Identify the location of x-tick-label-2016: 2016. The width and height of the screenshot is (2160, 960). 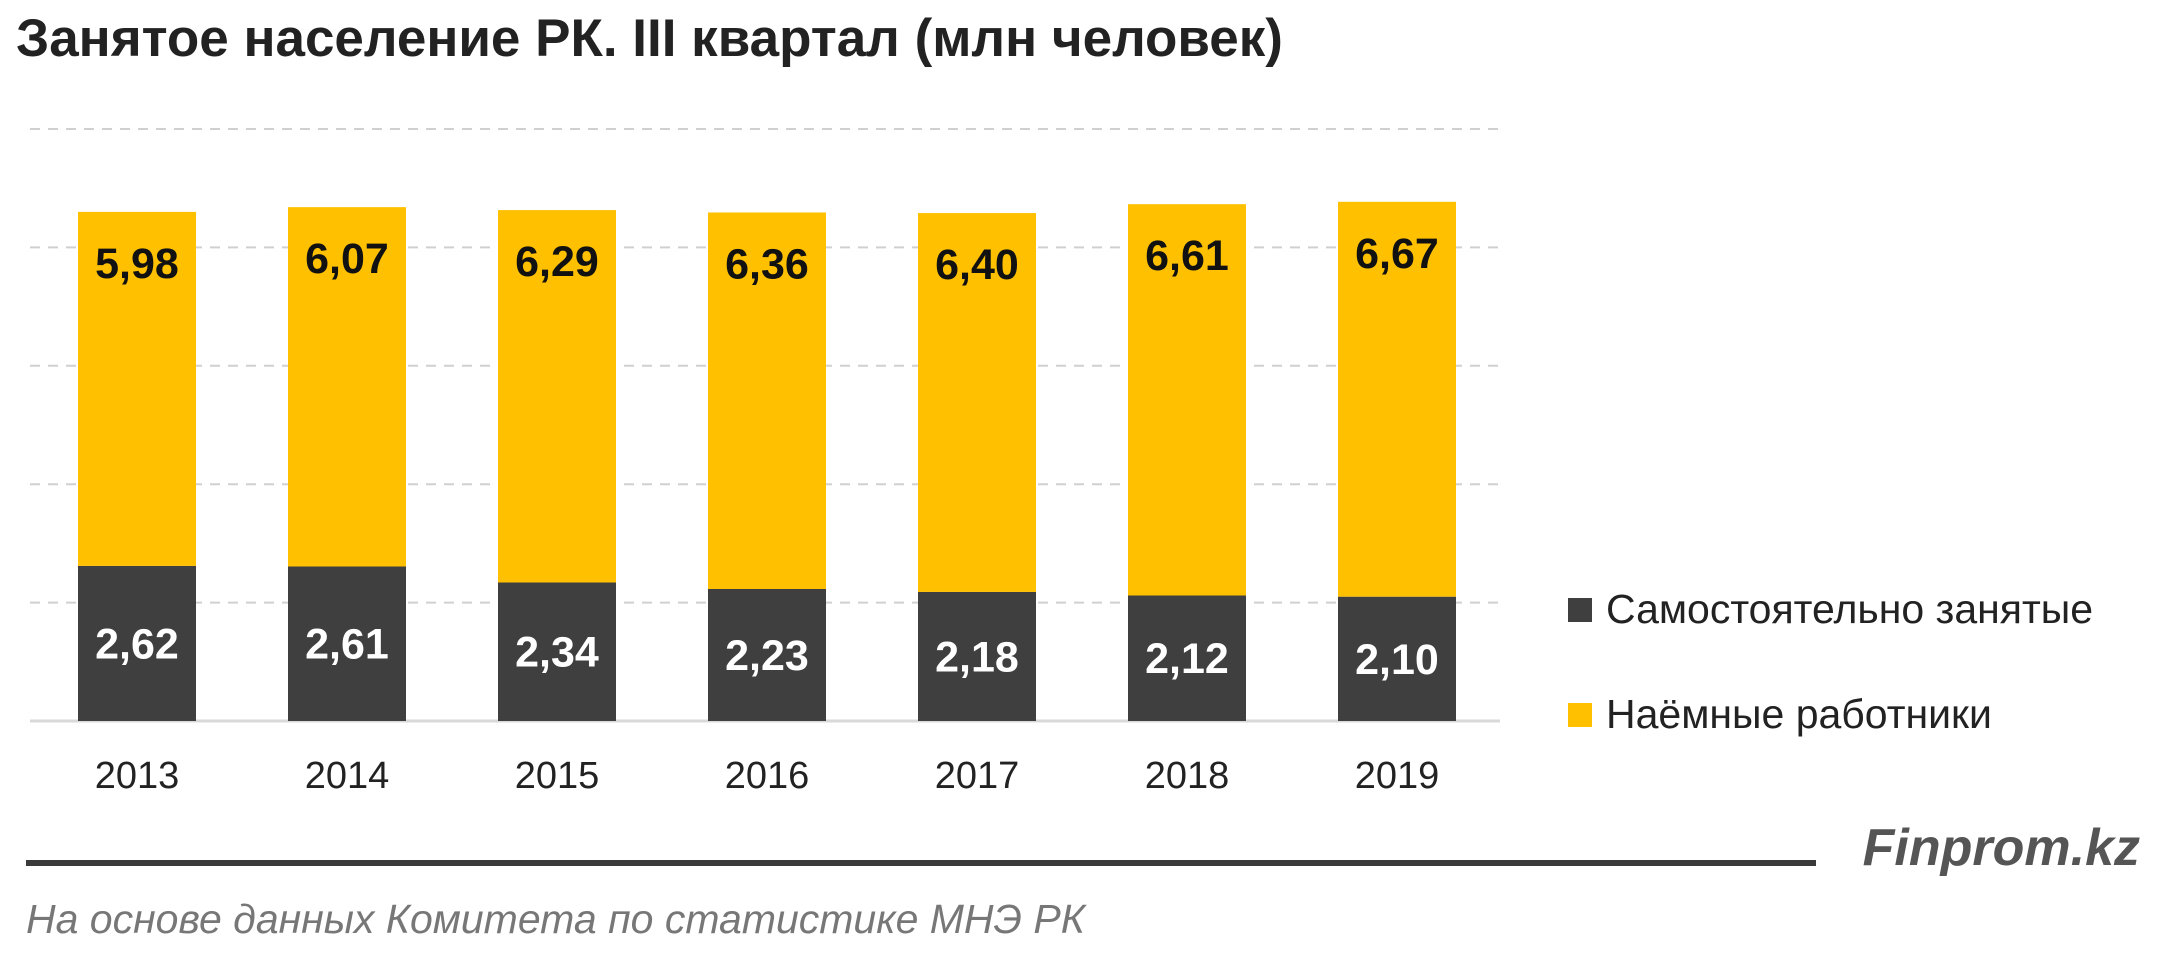
(767, 776).